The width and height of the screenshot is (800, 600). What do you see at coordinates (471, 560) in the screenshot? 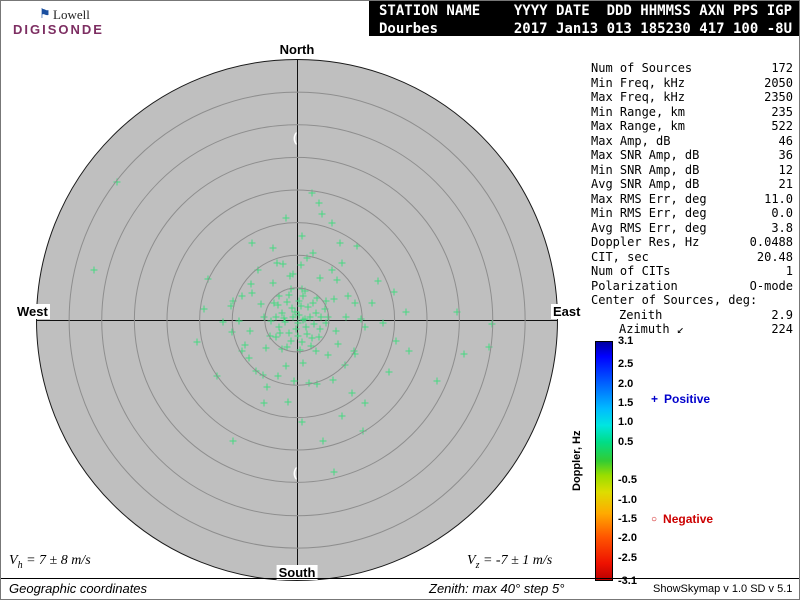
I see `vz-symbol: V` at bounding box center [471, 560].